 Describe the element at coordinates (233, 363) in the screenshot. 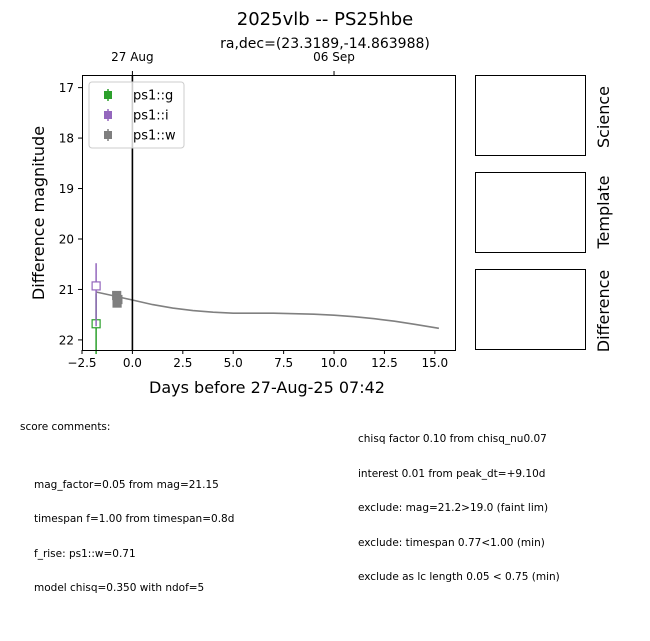

I see `x-tick-label: 5.0` at that location.